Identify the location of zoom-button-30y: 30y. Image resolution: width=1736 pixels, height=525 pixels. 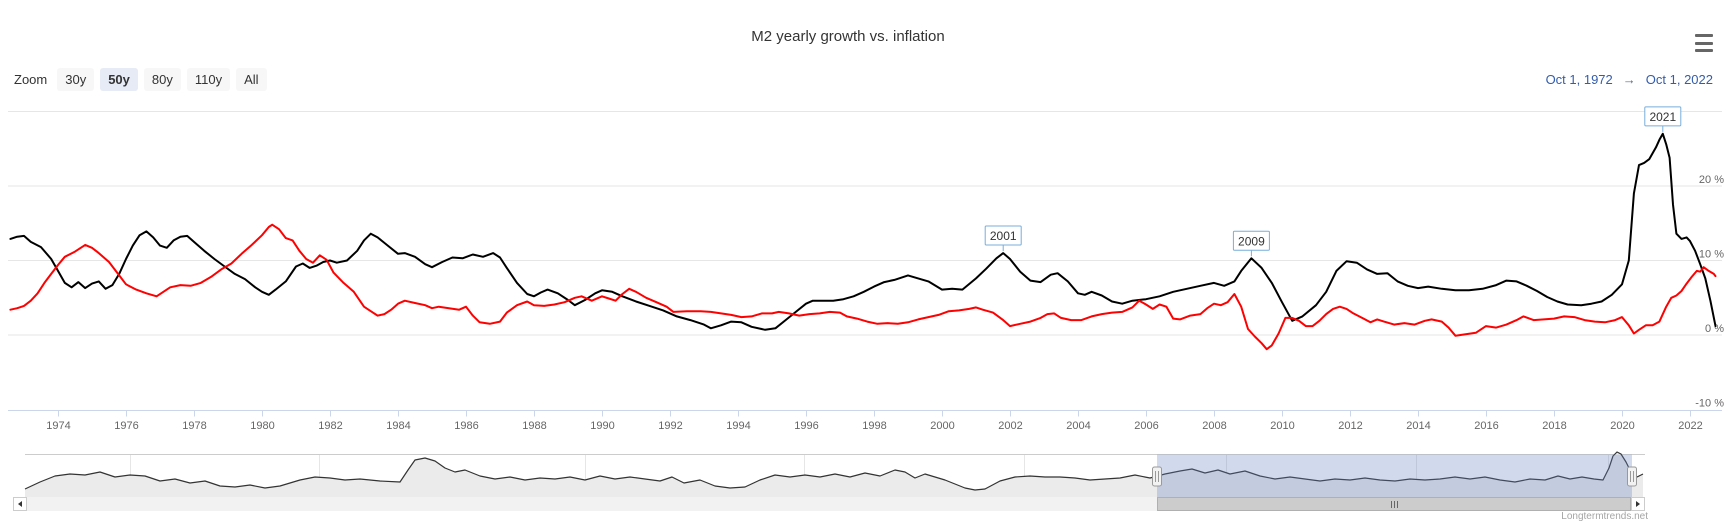
(76, 79).